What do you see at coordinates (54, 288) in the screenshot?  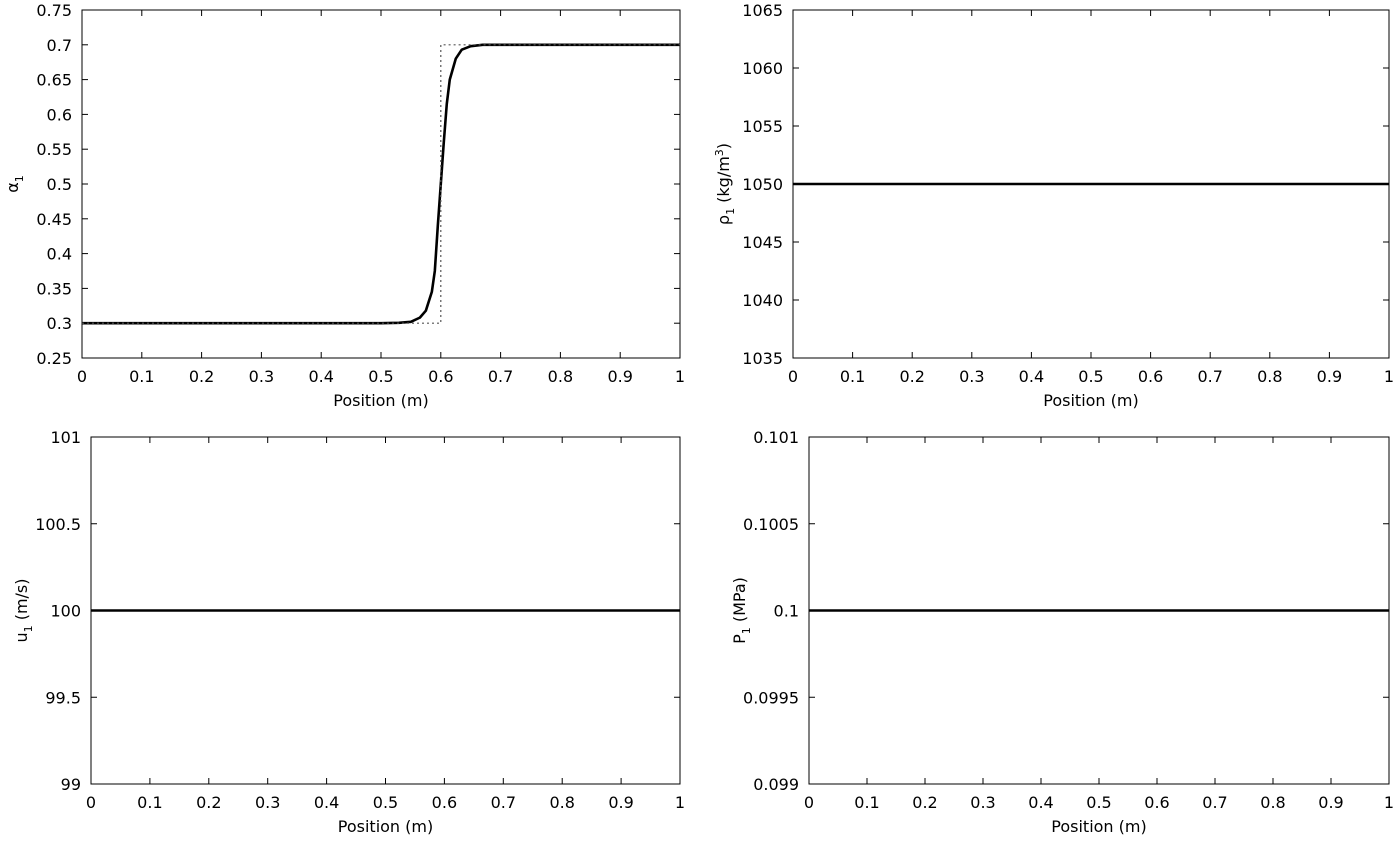 I see `y-tick-label: 0.35` at bounding box center [54, 288].